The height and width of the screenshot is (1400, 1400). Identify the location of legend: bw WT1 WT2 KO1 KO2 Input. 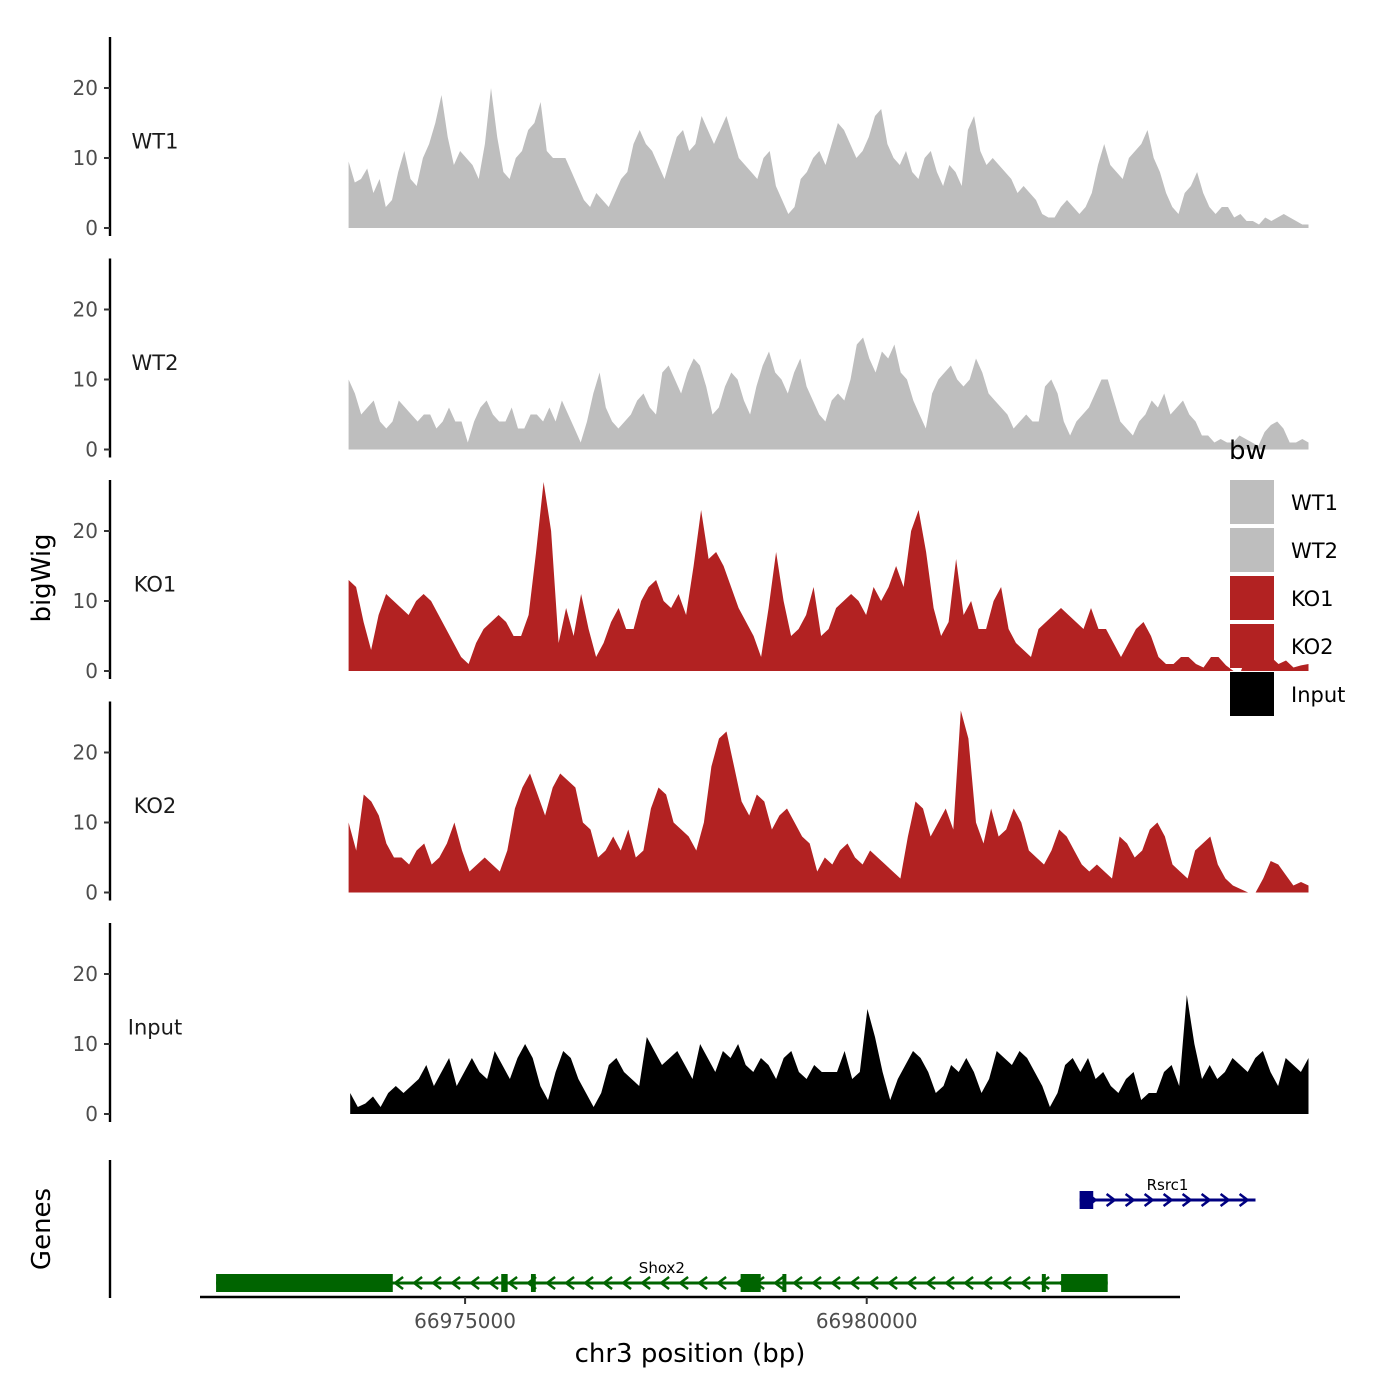
(1287, 576).